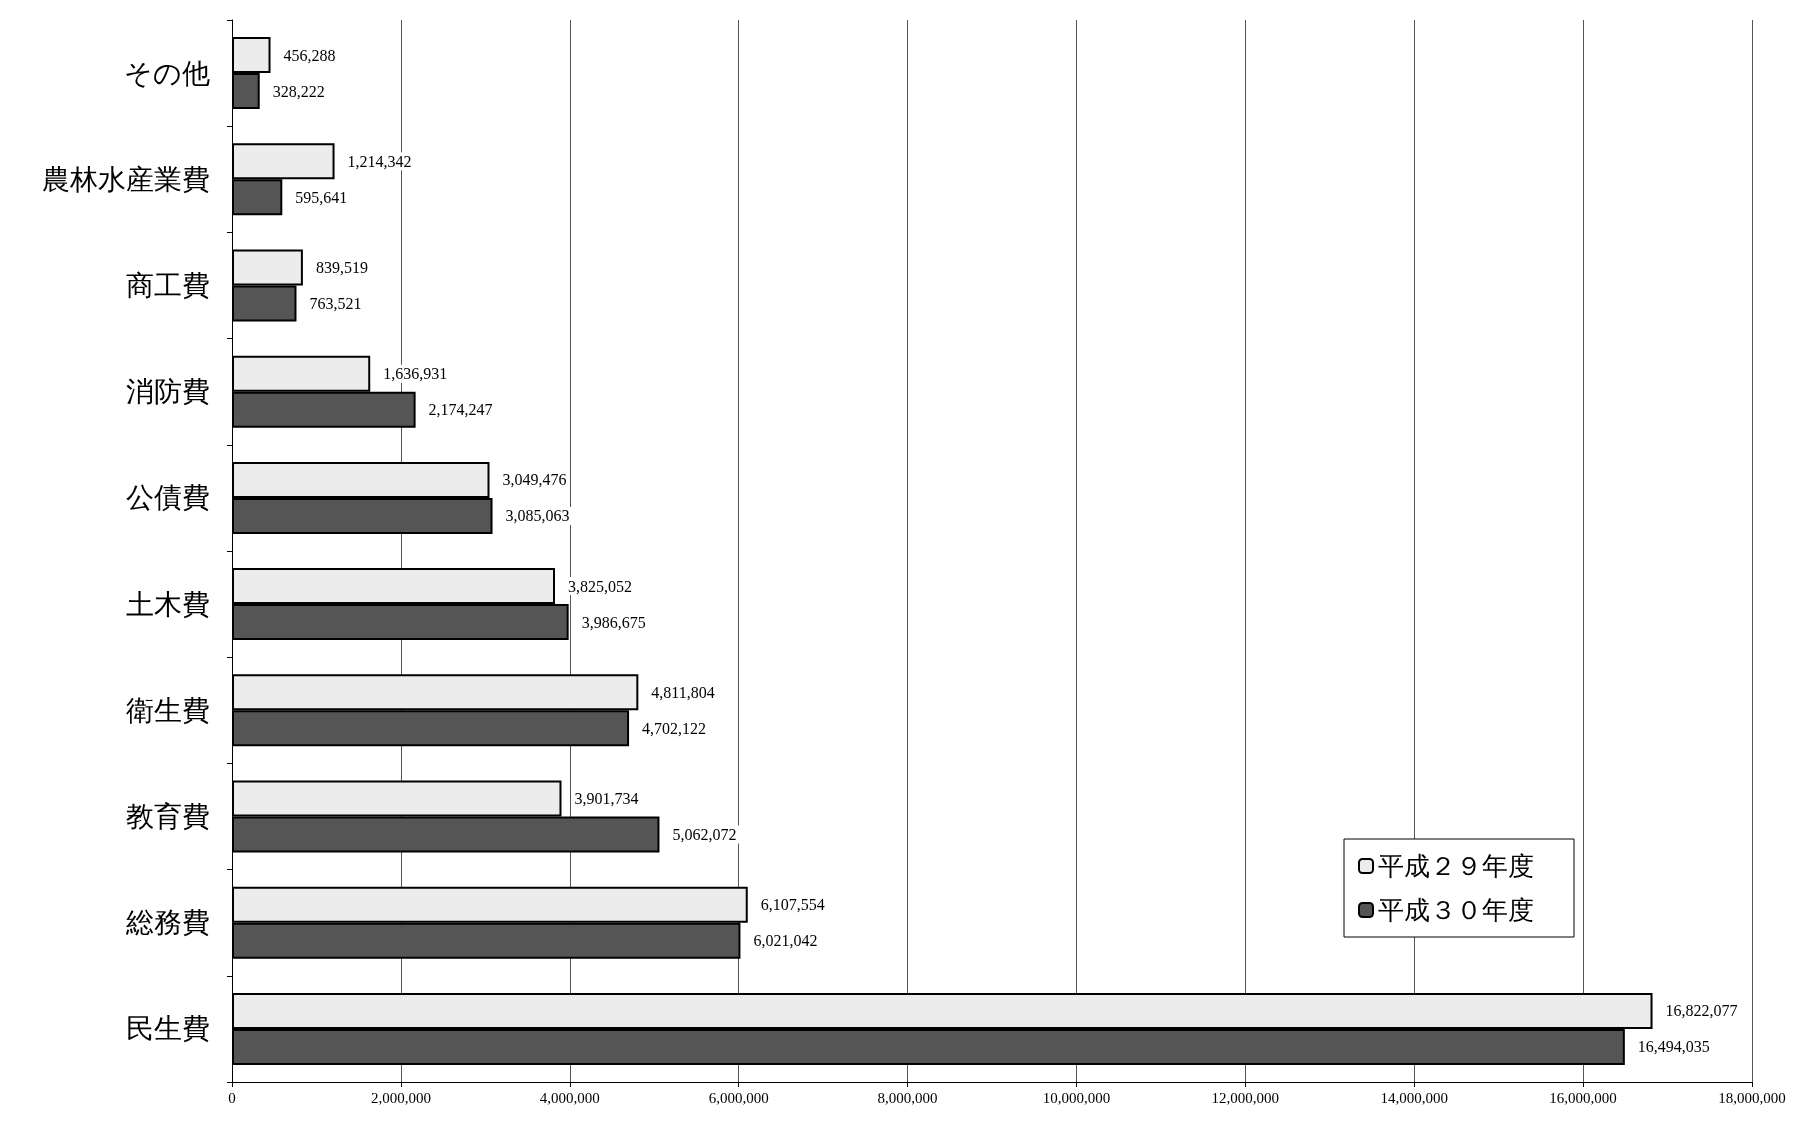 This screenshot has width=1814, height=1137. Describe the element at coordinates (1245, 1097) in the screenshot. I see `x-tick-label: 12,000,000` at that location.